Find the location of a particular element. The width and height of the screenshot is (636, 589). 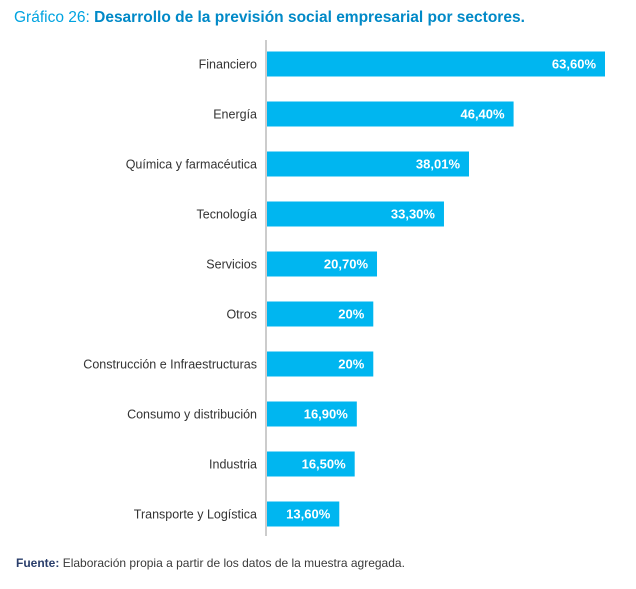

data-label: 33,30% is located at coordinates (413, 214).